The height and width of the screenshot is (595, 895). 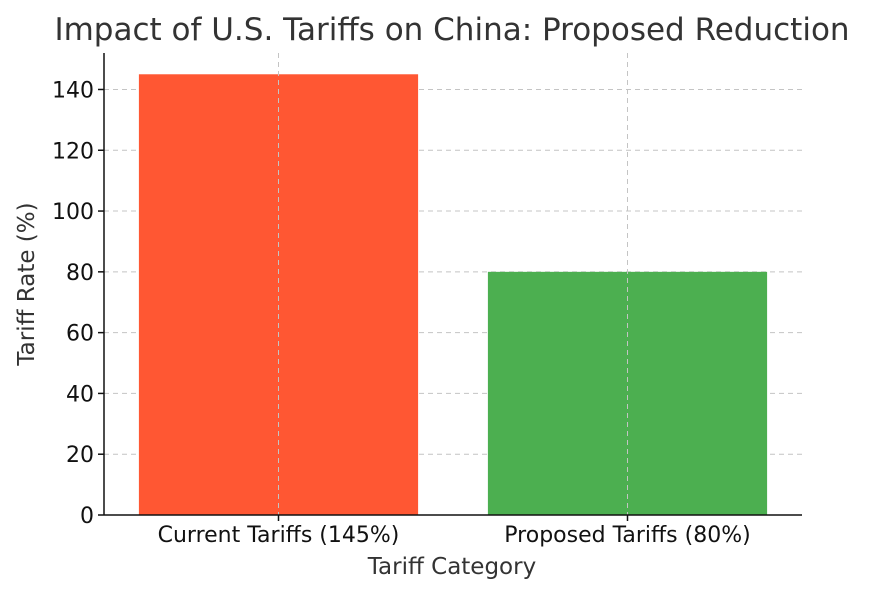 What do you see at coordinates (80, 273) in the screenshot?
I see `y-tick-label: 80` at bounding box center [80, 273].